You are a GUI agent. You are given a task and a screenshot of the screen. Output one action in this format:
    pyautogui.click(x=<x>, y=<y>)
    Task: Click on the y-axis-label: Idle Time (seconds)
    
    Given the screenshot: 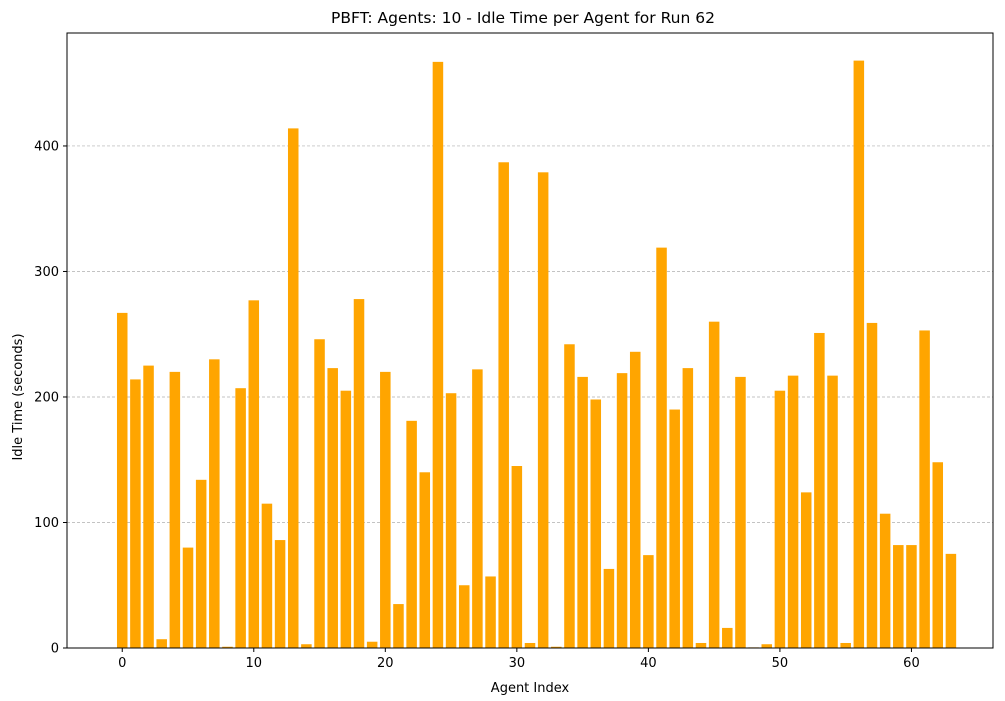 What is the action you would take?
    pyautogui.click(x=18, y=396)
    